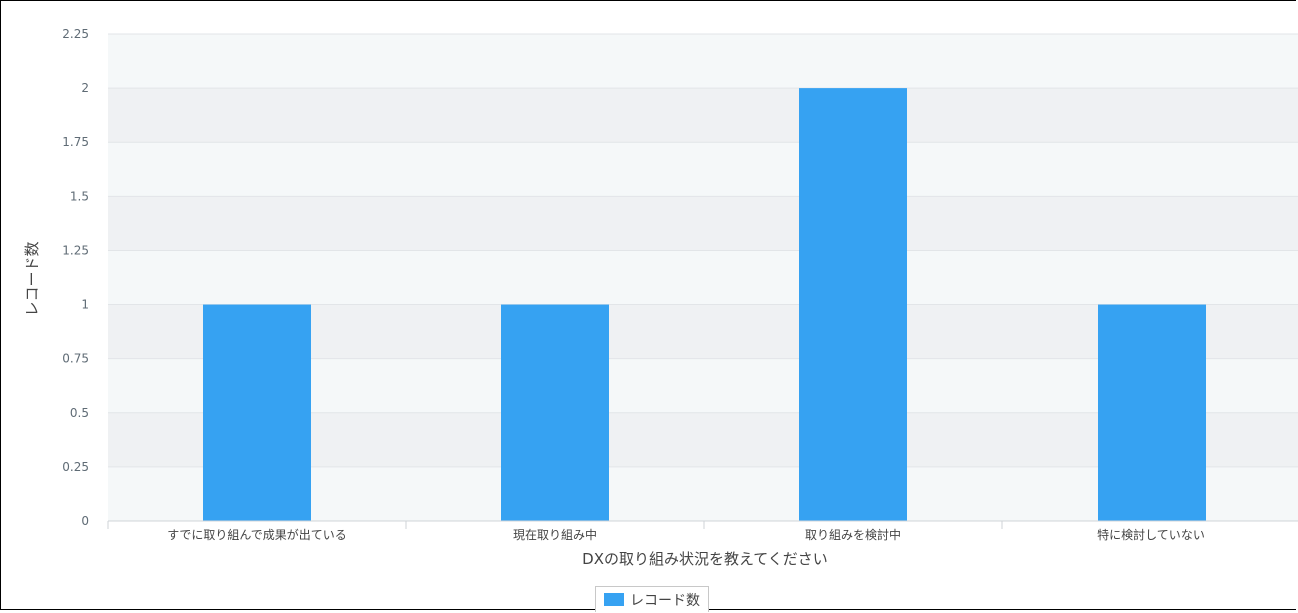 This screenshot has height=613, width=1298. Describe the element at coordinates (614, 599) in the screenshot. I see `legend-swatch` at that location.